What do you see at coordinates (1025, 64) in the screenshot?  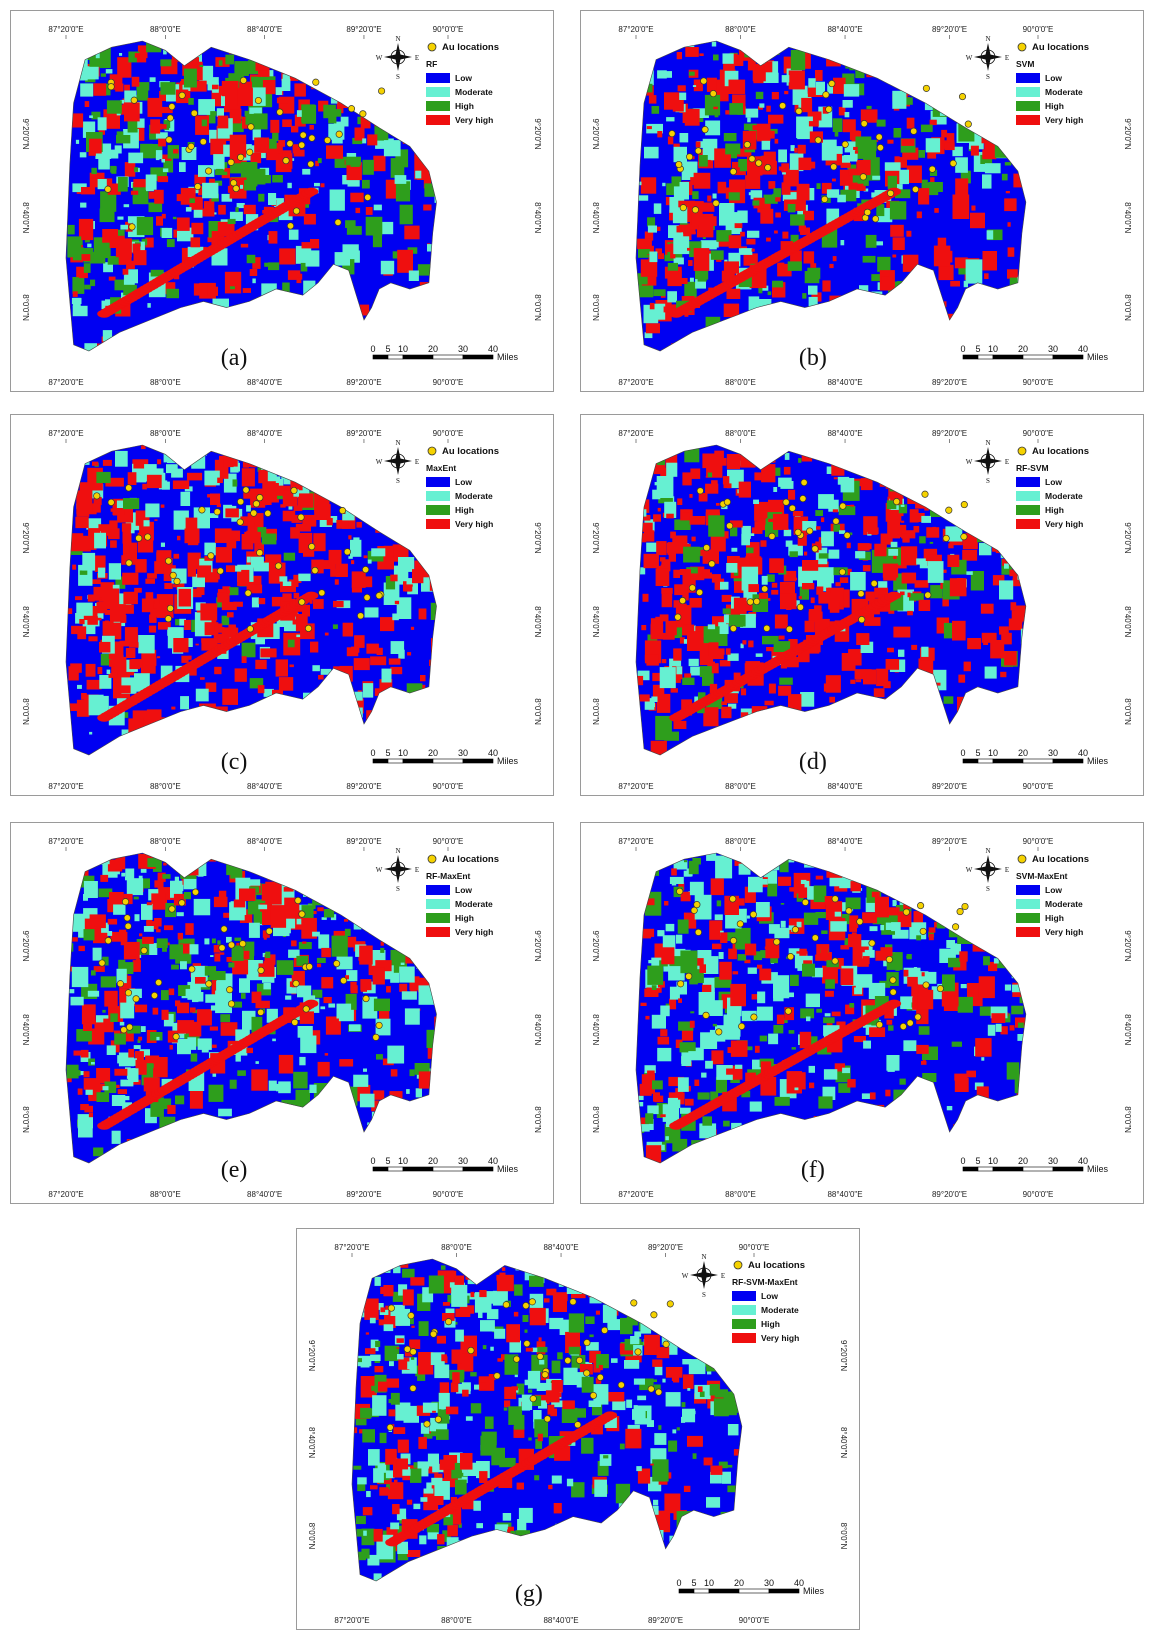 I see `legend-model-title: SVM` at bounding box center [1025, 64].